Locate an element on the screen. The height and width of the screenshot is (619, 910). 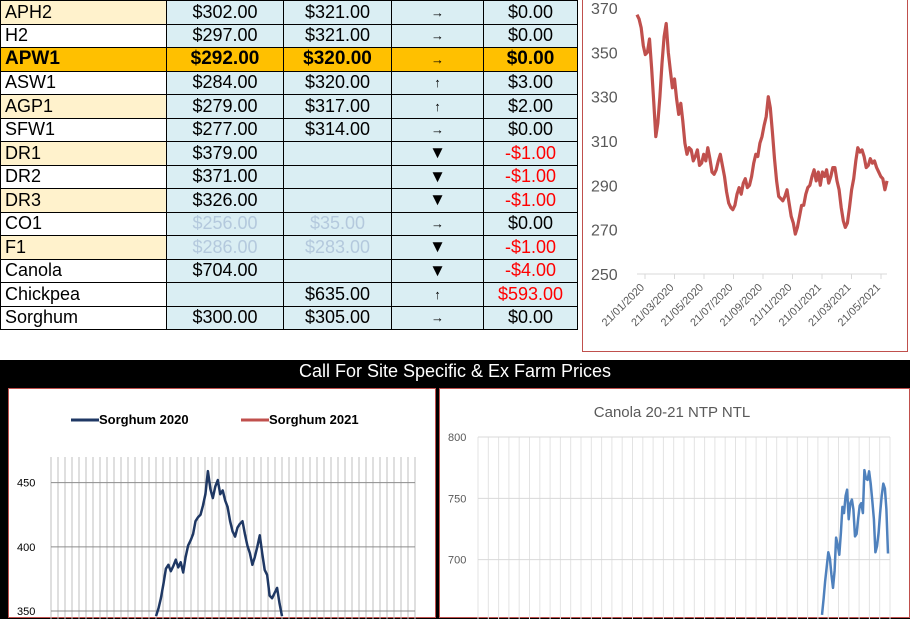
price-row: F1 $286.00 $283.00 ▼ -$1.00 is located at coordinates (289, 247).